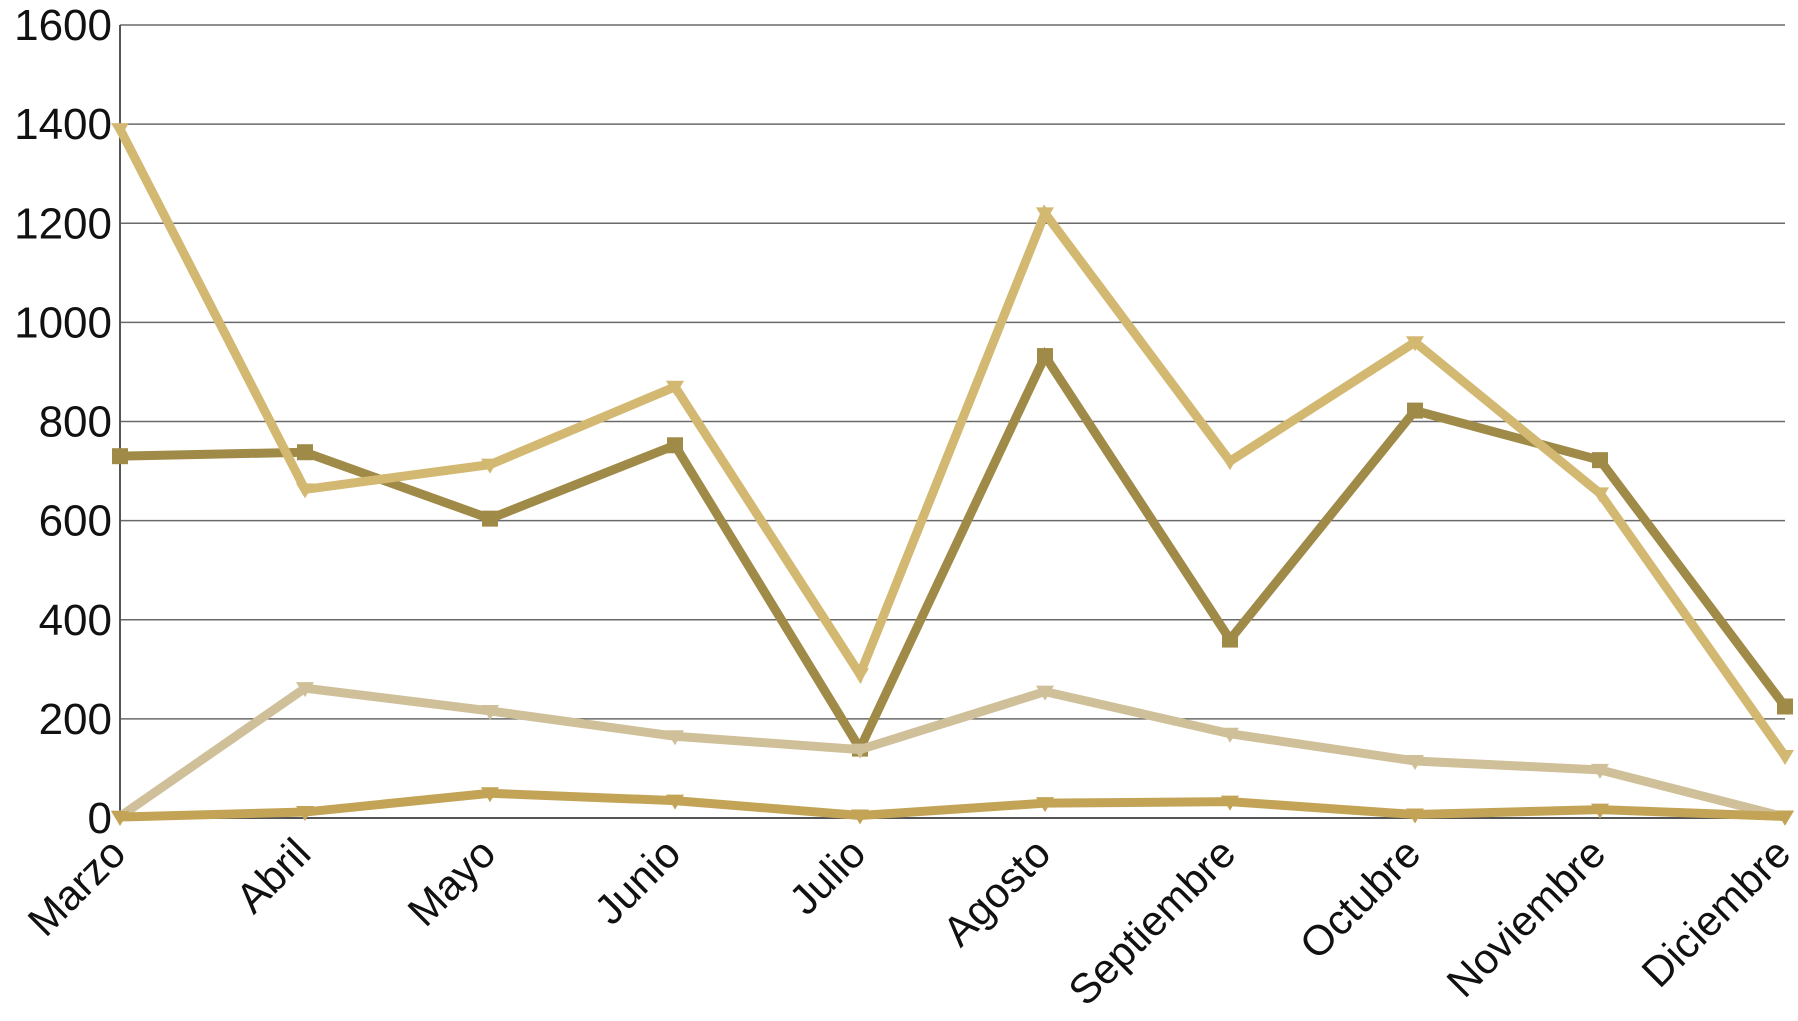  Describe the element at coordinates (75, 620) in the screenshot. I see `y-tick-label: 400` at that location.